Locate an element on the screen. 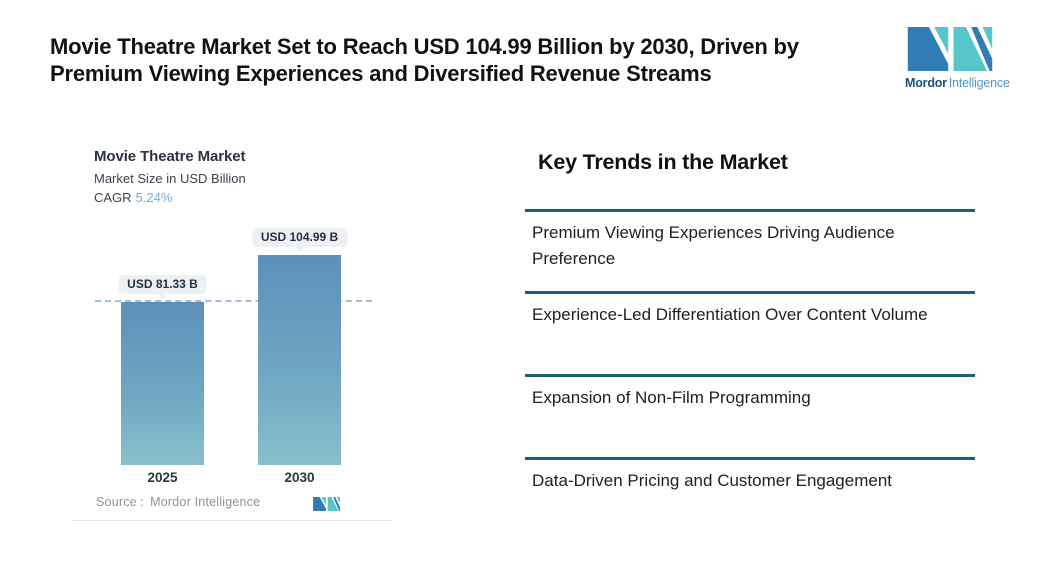 The image size is (1062, 575). axis-label-2025: 2025 is located at coordinates (162, 477).